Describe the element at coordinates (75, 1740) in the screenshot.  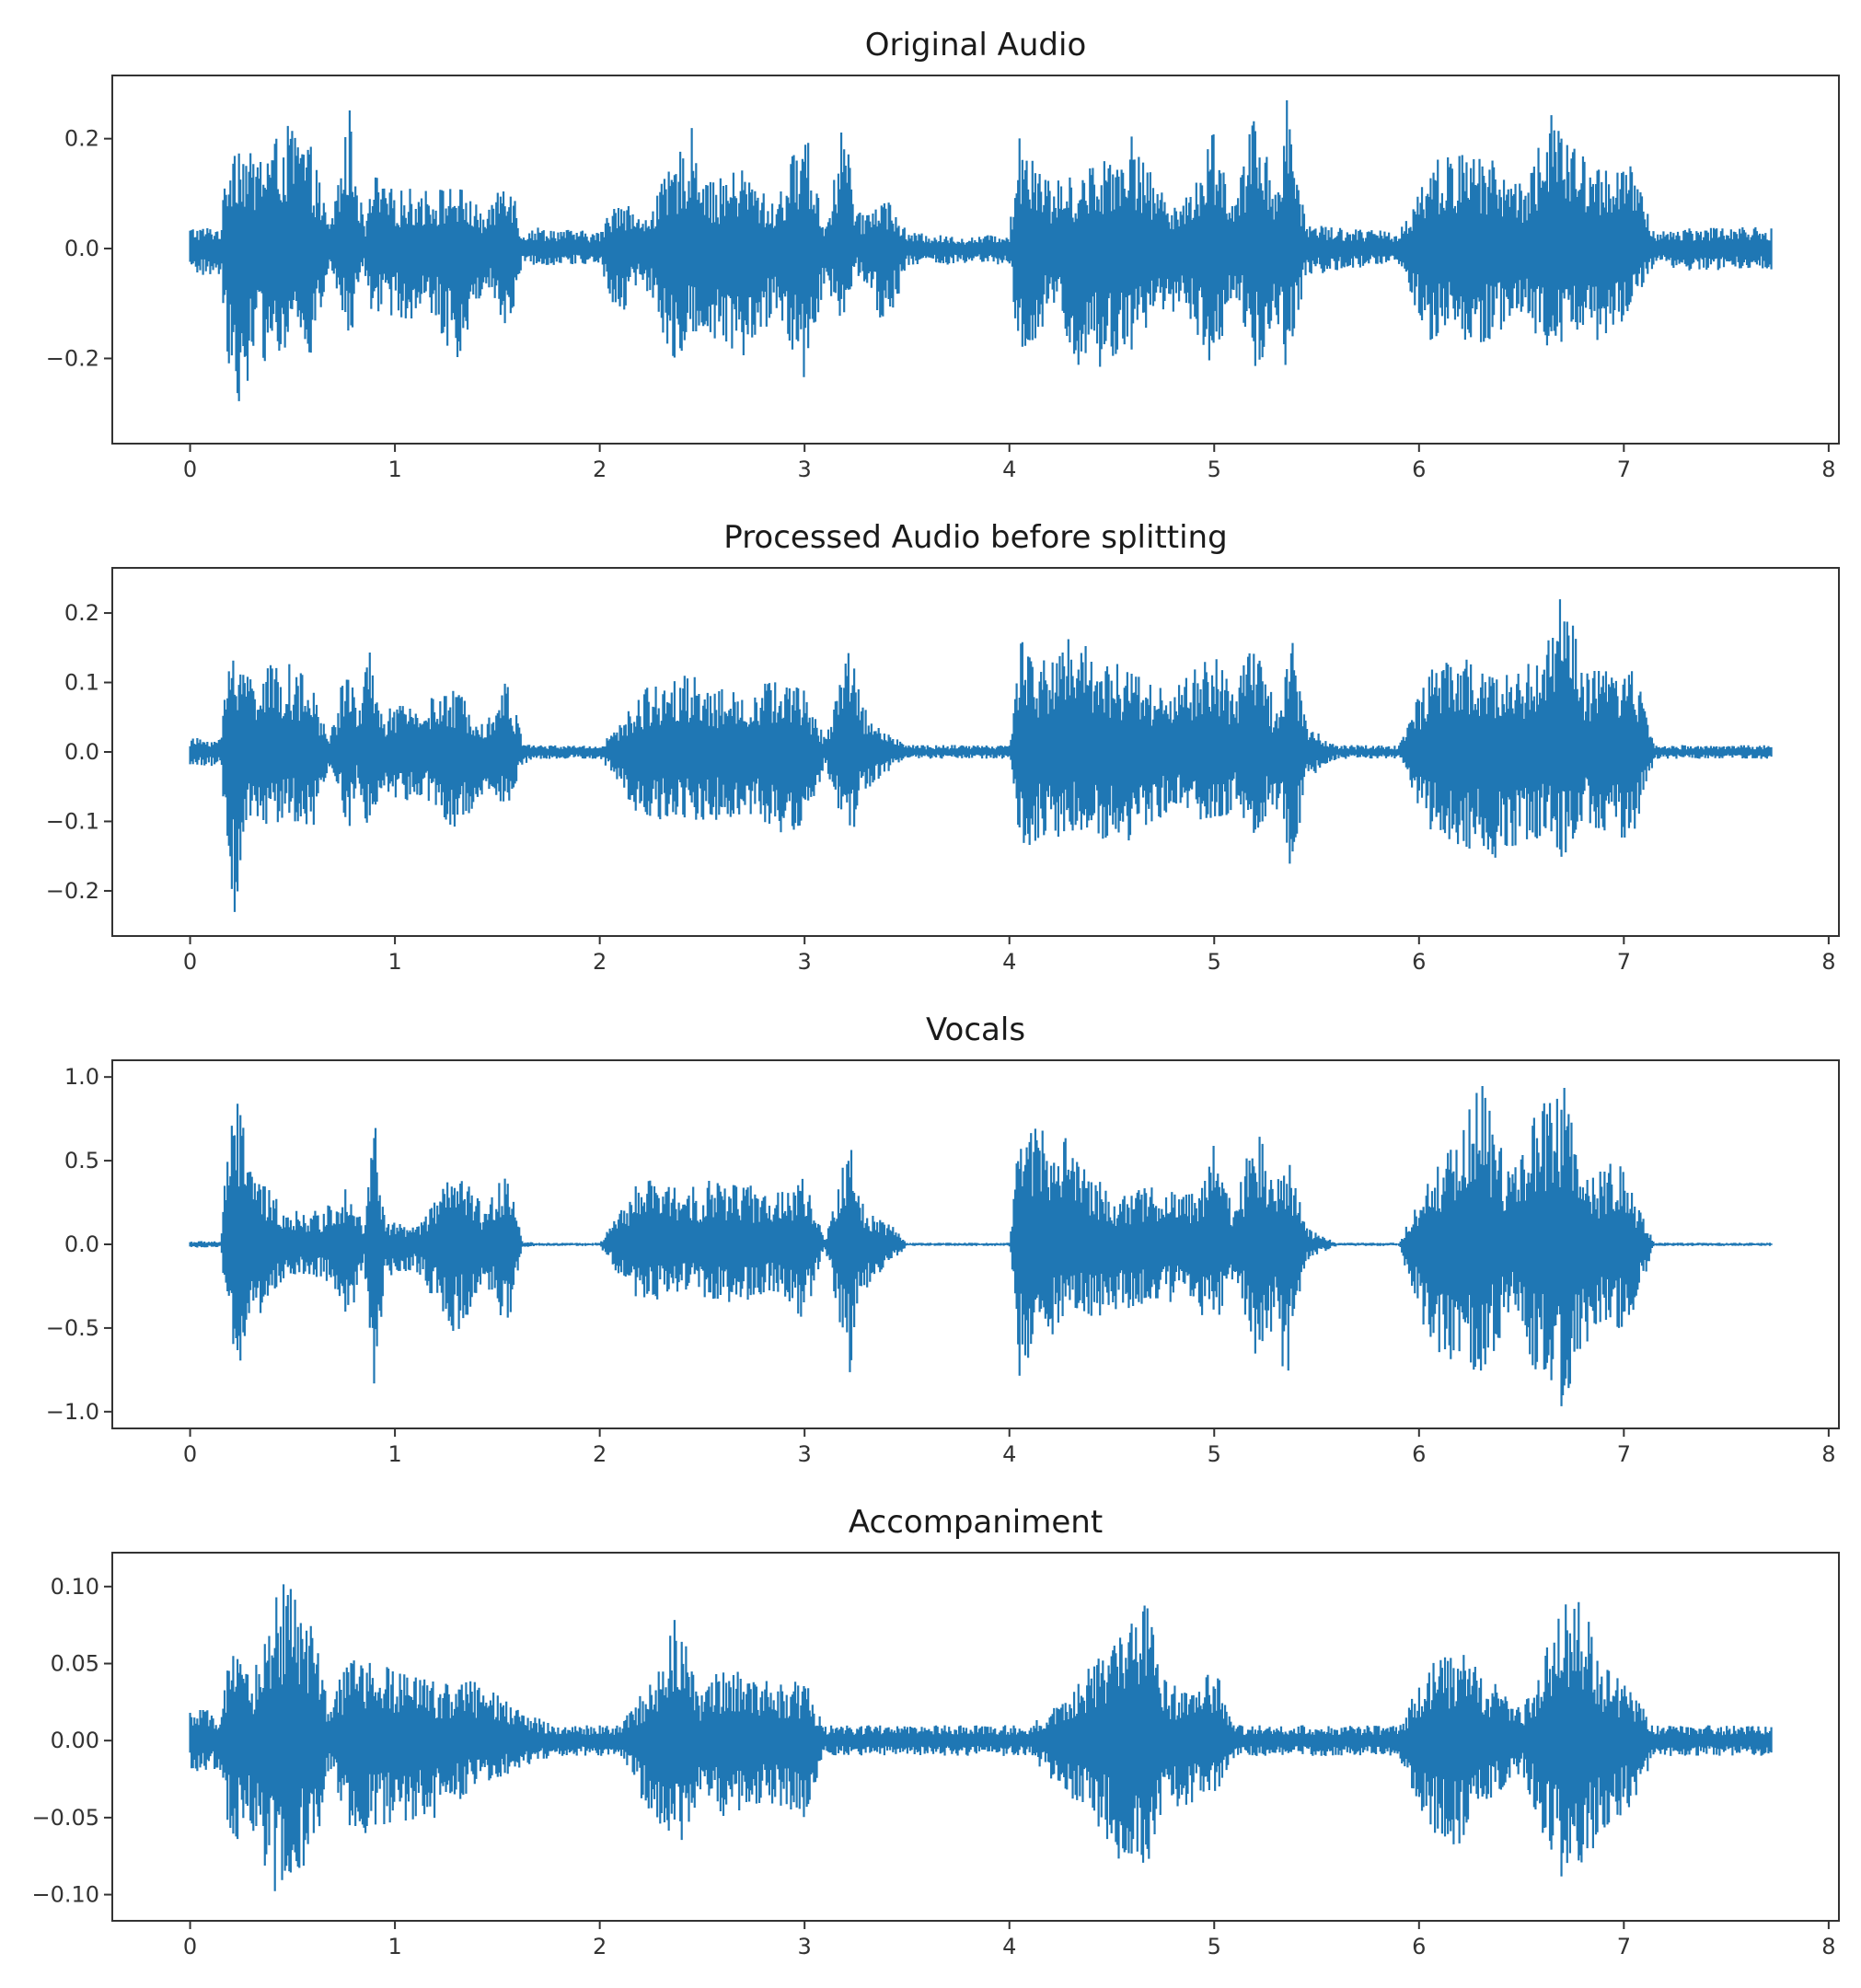
I see `y-tick-label: 0.00` at that location.